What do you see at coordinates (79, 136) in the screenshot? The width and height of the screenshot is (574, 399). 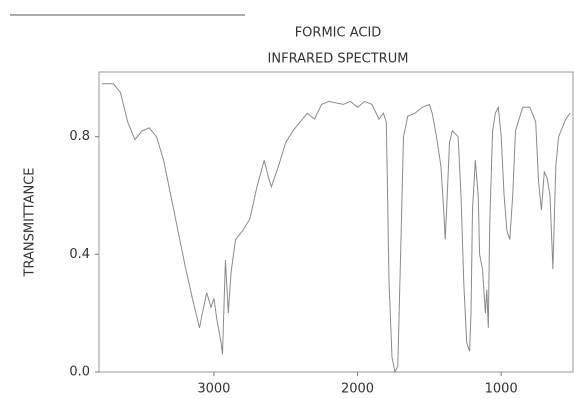 I see `y-tick-label: 0.8` at bounding box center [79, 136].